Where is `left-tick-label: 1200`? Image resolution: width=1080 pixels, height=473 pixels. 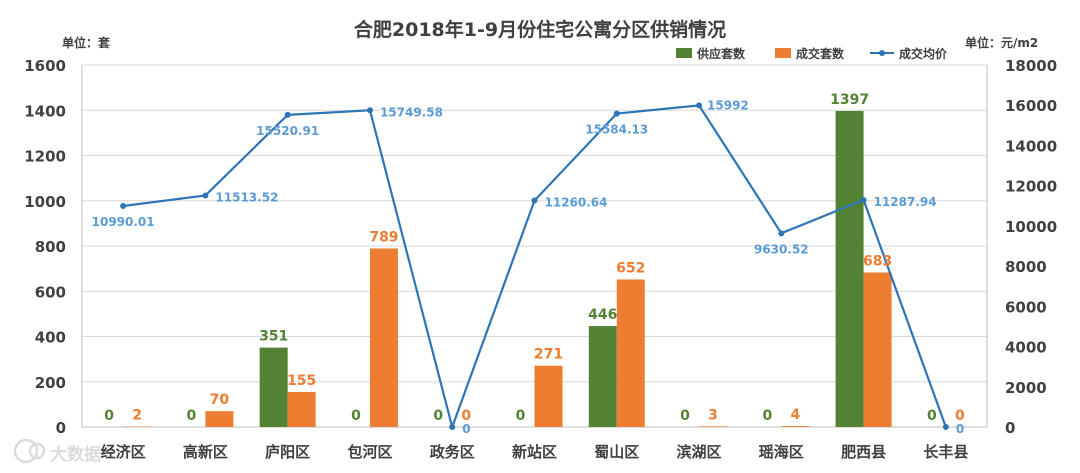 left-tick-label: 1200 is located at coordinates (45, 157).